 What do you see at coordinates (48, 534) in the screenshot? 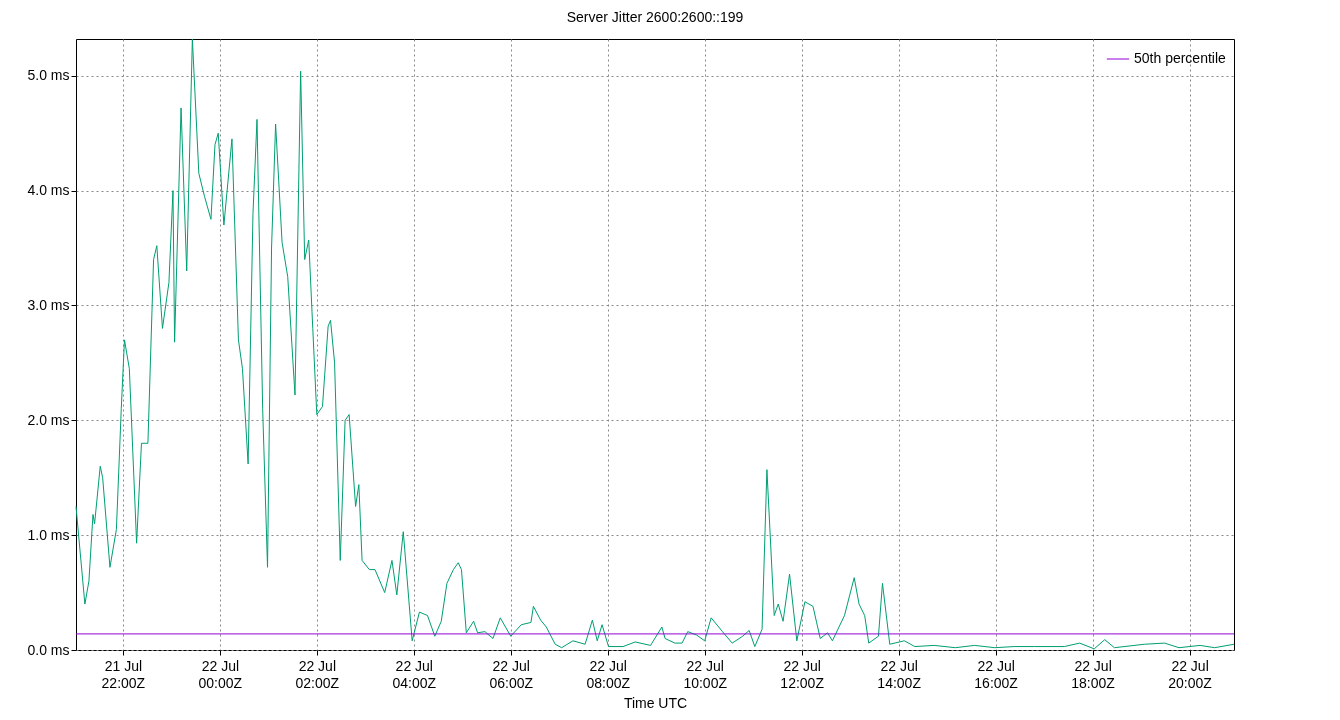
I see `y-tick-label: 1.0 ms` at bounding box center [48, 534].